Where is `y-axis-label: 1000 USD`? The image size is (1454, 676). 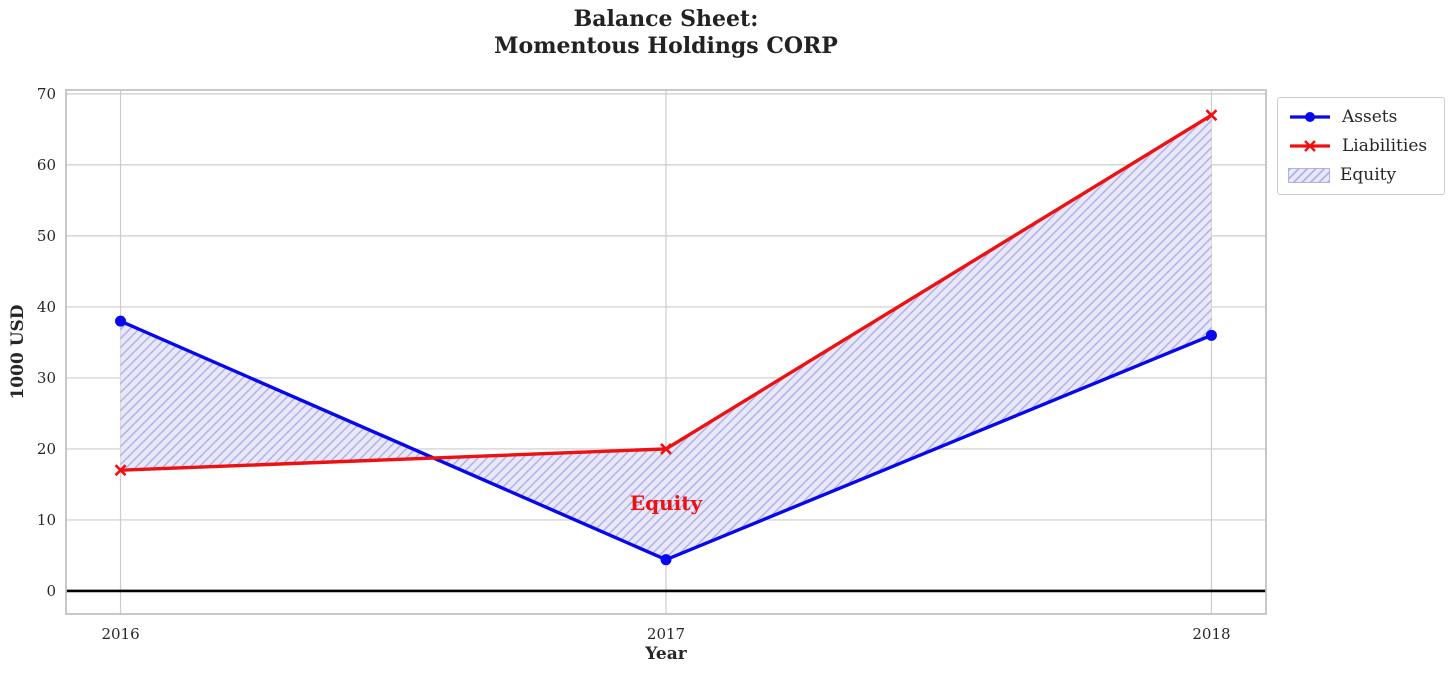
y-axis-label: 1000 USD is located at coordinates (18, 352).